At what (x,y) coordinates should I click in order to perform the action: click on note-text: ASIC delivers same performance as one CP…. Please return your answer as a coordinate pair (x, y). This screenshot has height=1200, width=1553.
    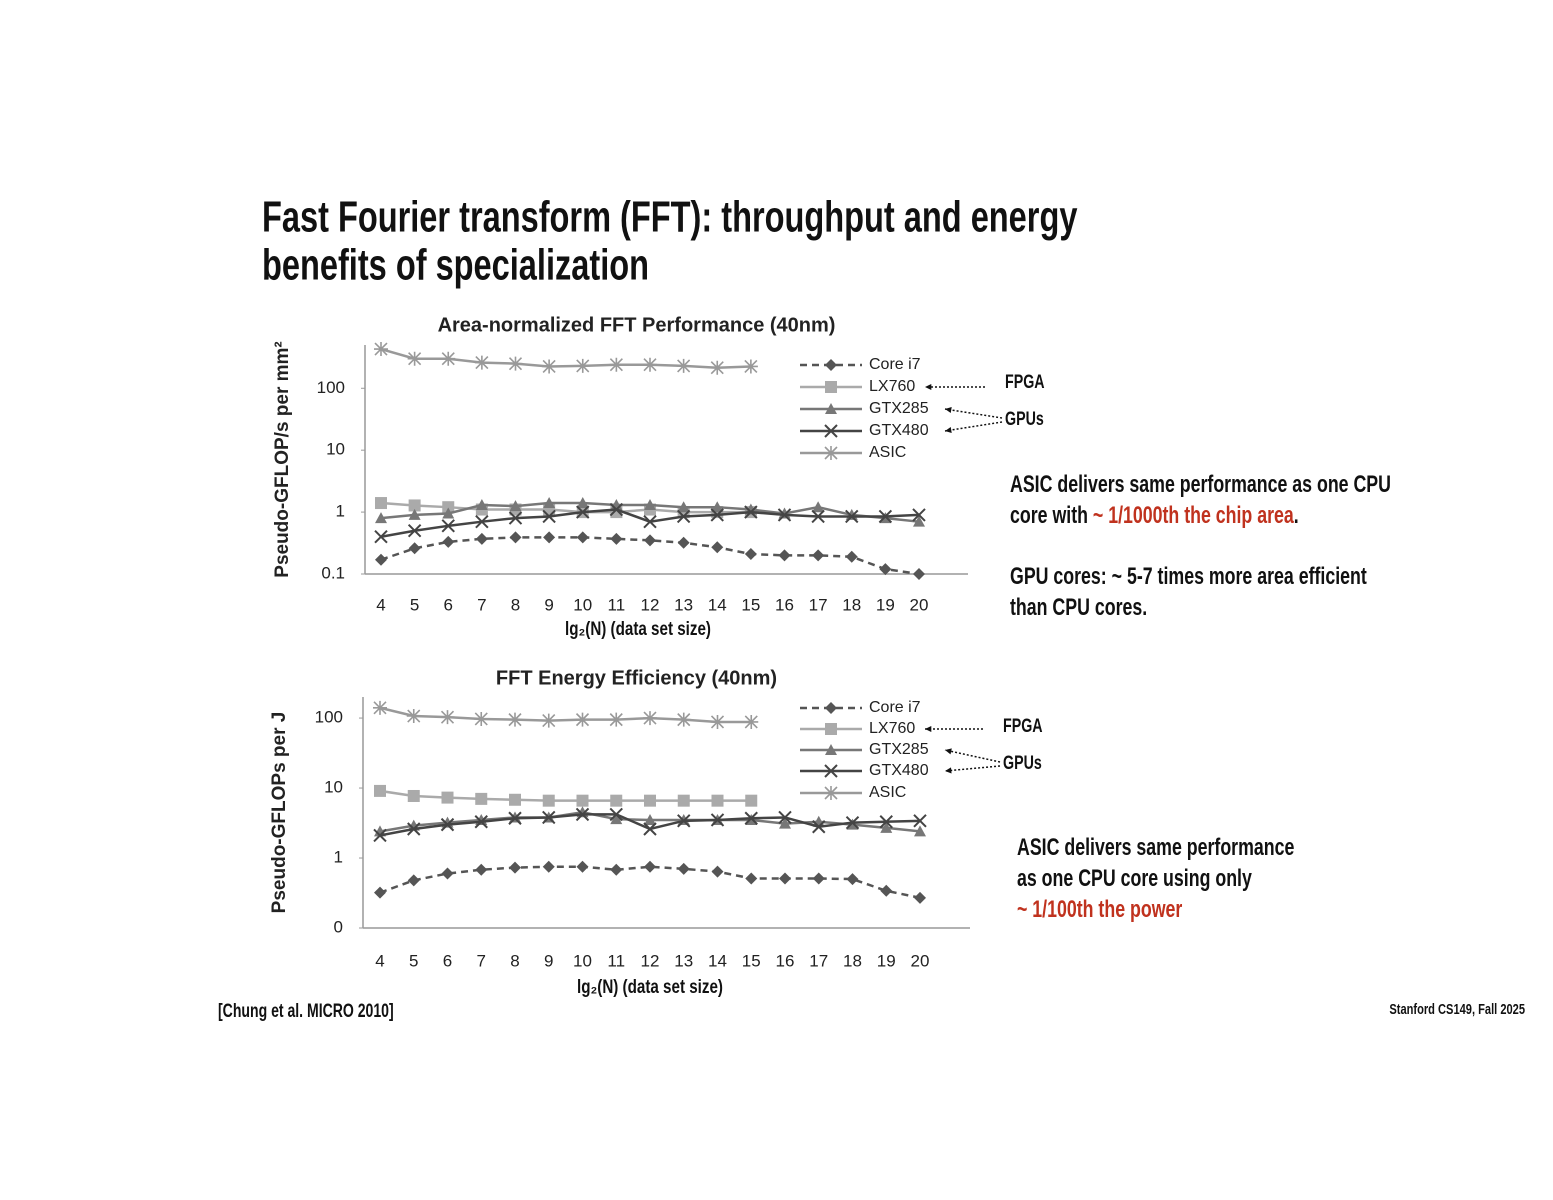
    Looking at the image, I should click on (1200, 484).